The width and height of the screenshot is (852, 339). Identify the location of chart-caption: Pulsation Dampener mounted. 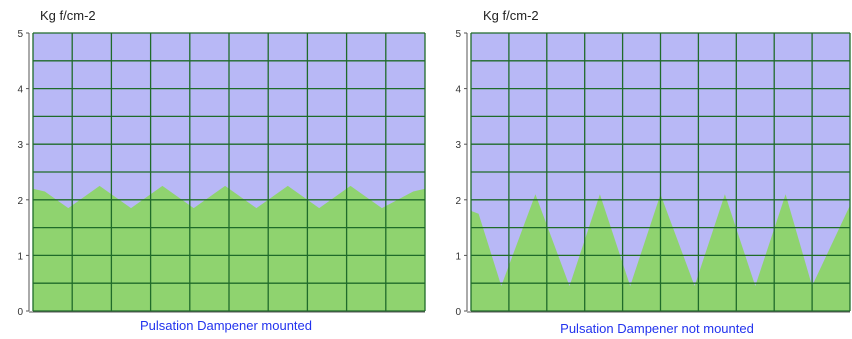
(226, 325).